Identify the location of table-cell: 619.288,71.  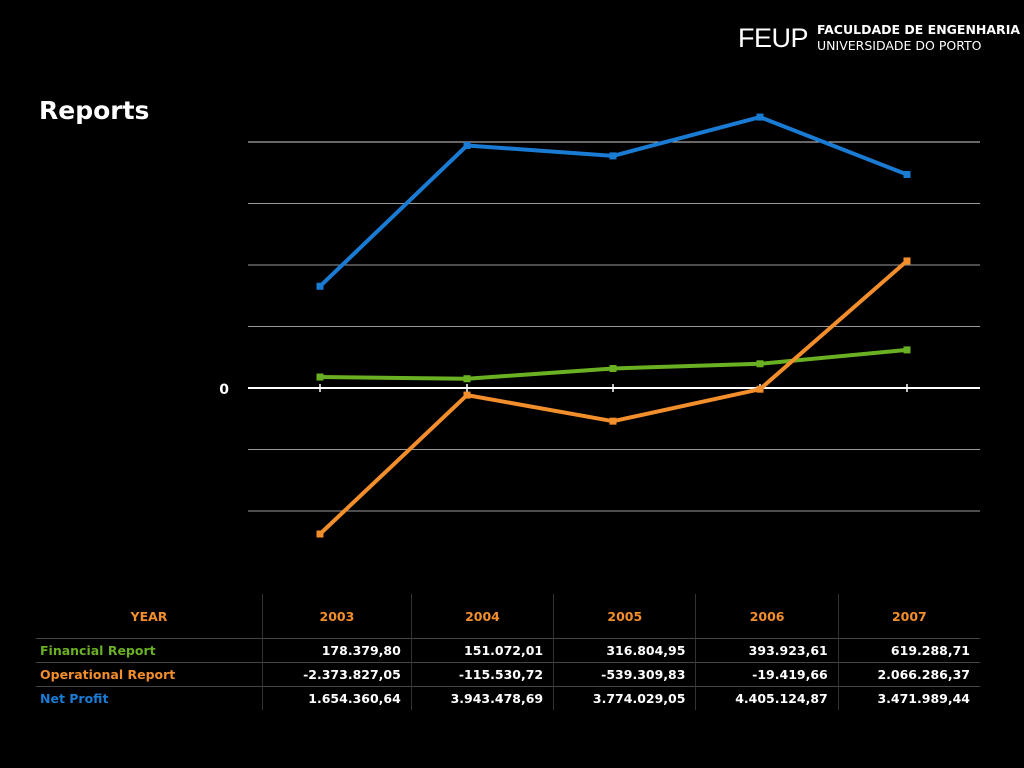
(909, 650).